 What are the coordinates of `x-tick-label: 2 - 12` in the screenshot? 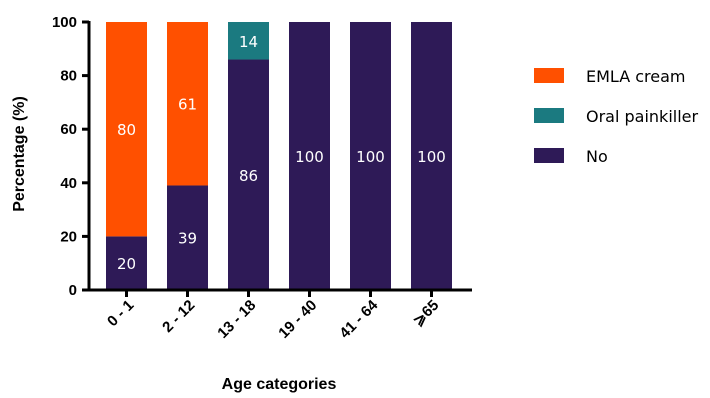 It's located at (178, 316).